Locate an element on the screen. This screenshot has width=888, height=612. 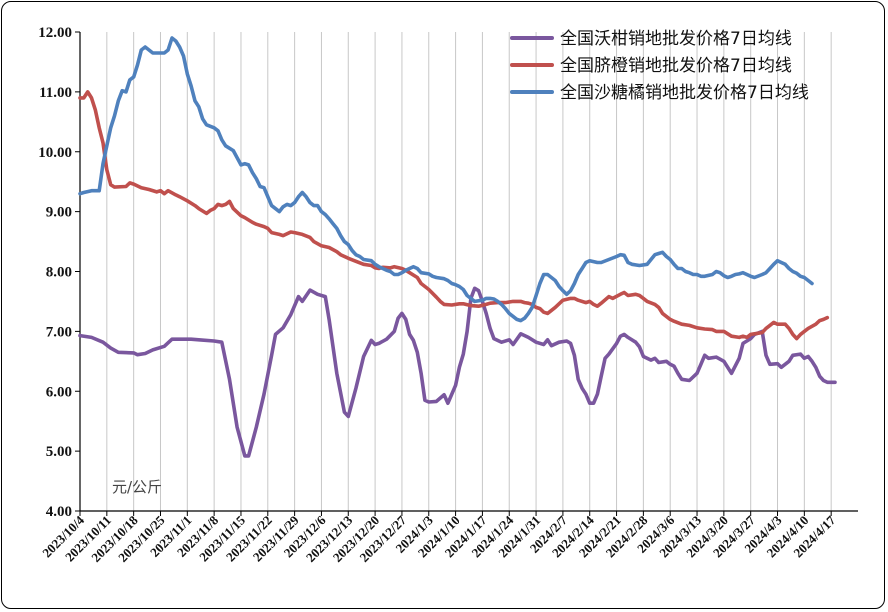
y-tick-label: 6.00 is located at coordinates (59, 392).